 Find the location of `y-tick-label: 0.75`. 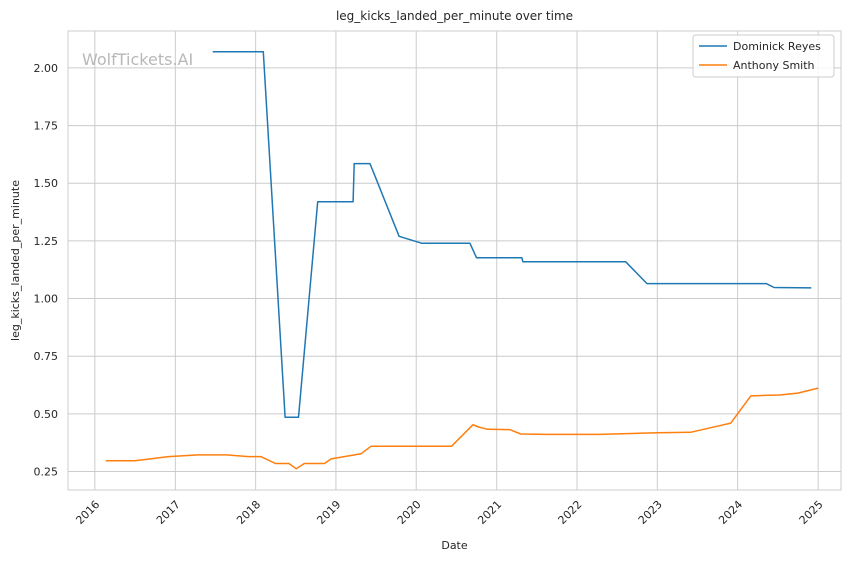

y-tick-label: 0.75 is located at coordinates (46, 356).